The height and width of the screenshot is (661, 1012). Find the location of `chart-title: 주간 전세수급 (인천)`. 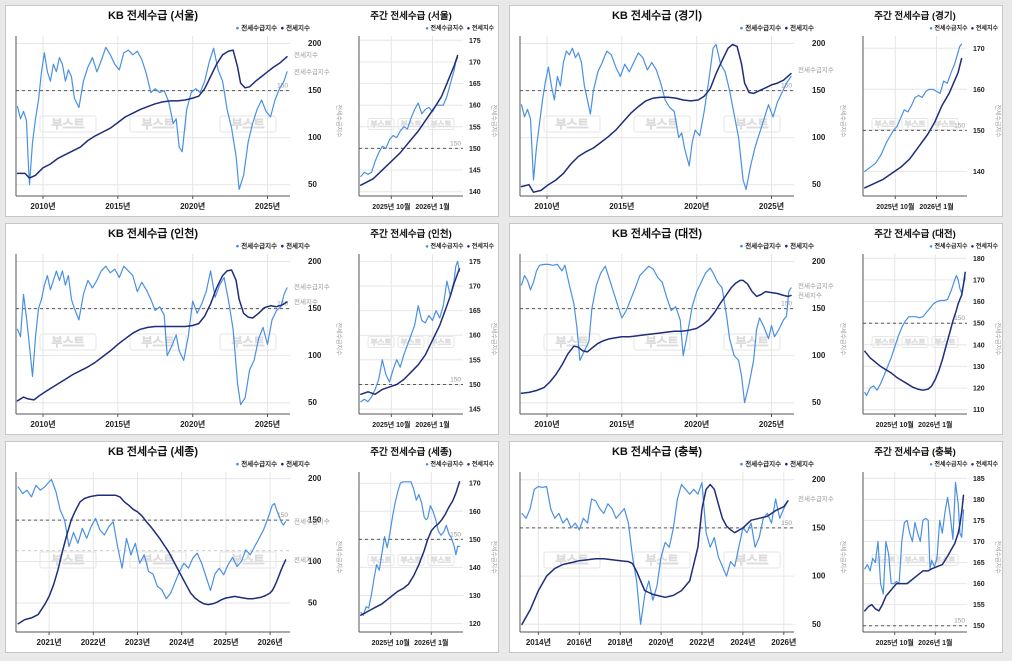

chart-title: 주간 전세수급 (인천) is located at coordinates (411, 234).